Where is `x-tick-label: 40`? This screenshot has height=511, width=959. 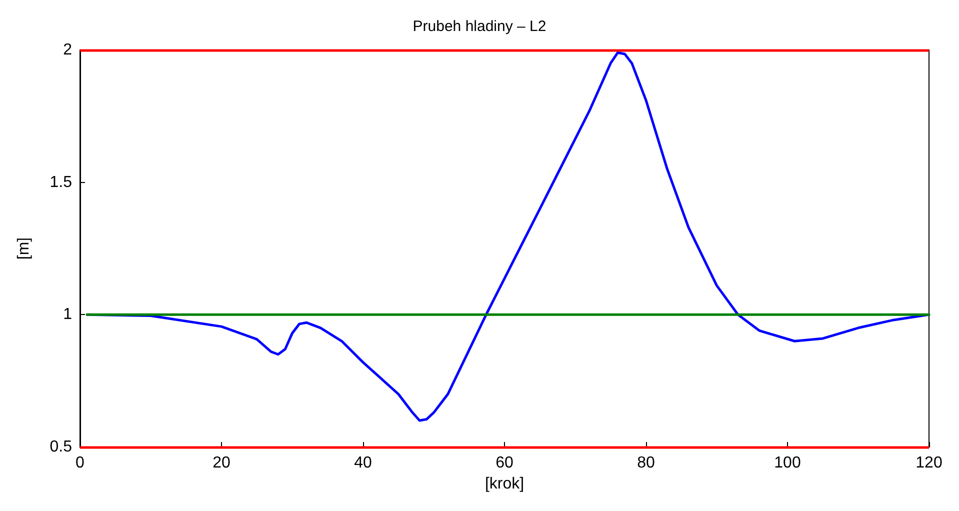
x-tick-label: 40 is located at coordinates (363, 463).